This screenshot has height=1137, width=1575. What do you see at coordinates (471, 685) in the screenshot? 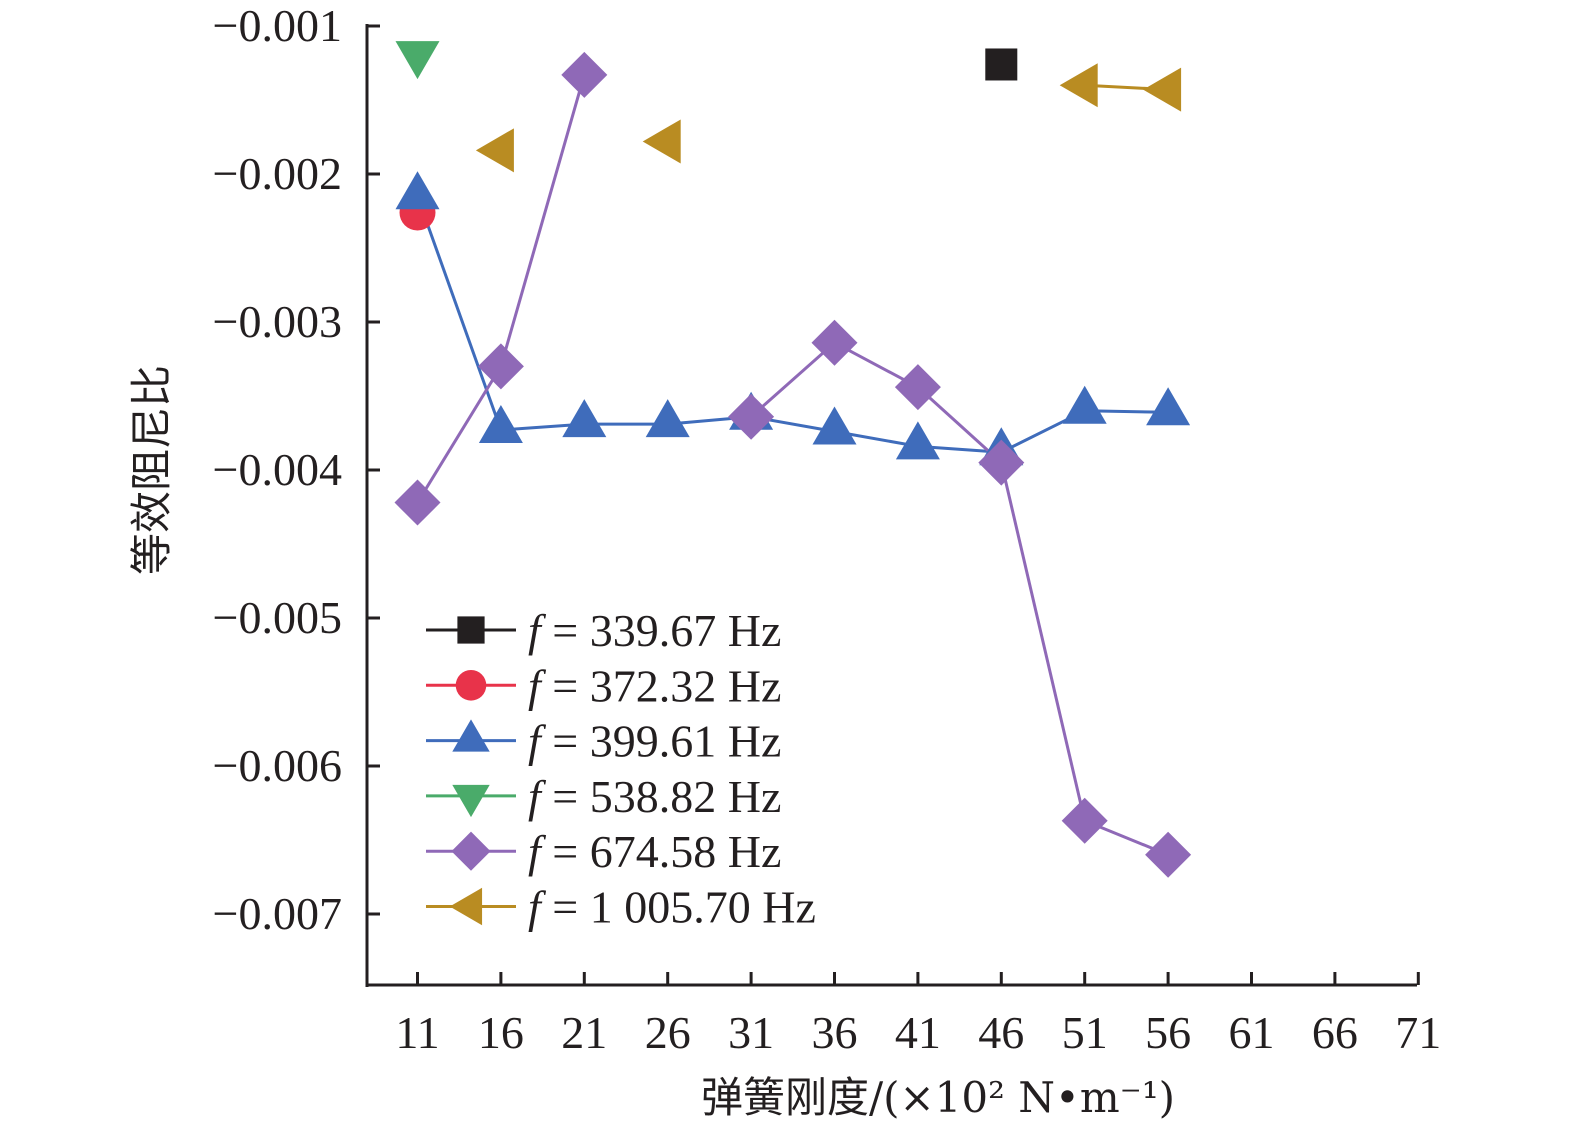
I see `marker-circle` at bounding box center [471, 685].